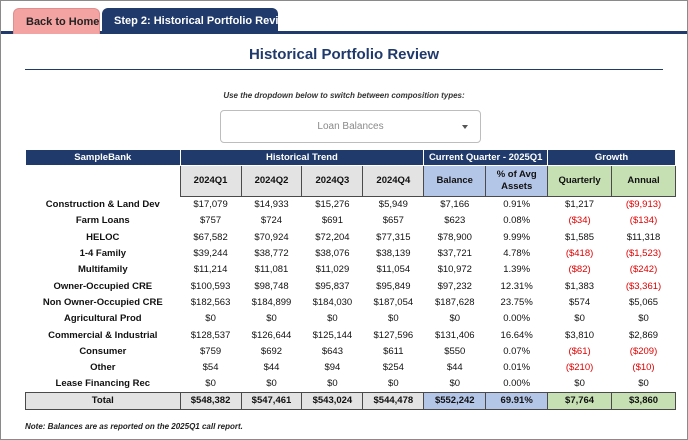 Image resolution: width=688 pixels, height=440 pixels. Describe the element at coordinates (611, 157) in the screenshot. I see `header-growth: Growth` at that location.